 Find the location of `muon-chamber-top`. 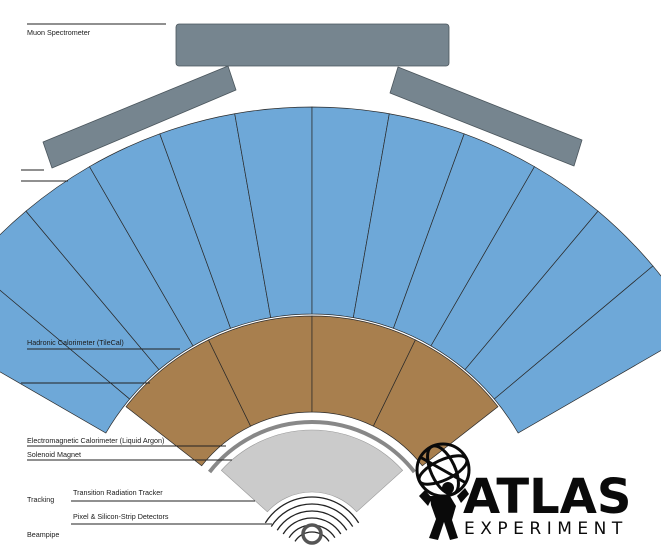

muon-chamber-top is located at coordinates (312, 45).